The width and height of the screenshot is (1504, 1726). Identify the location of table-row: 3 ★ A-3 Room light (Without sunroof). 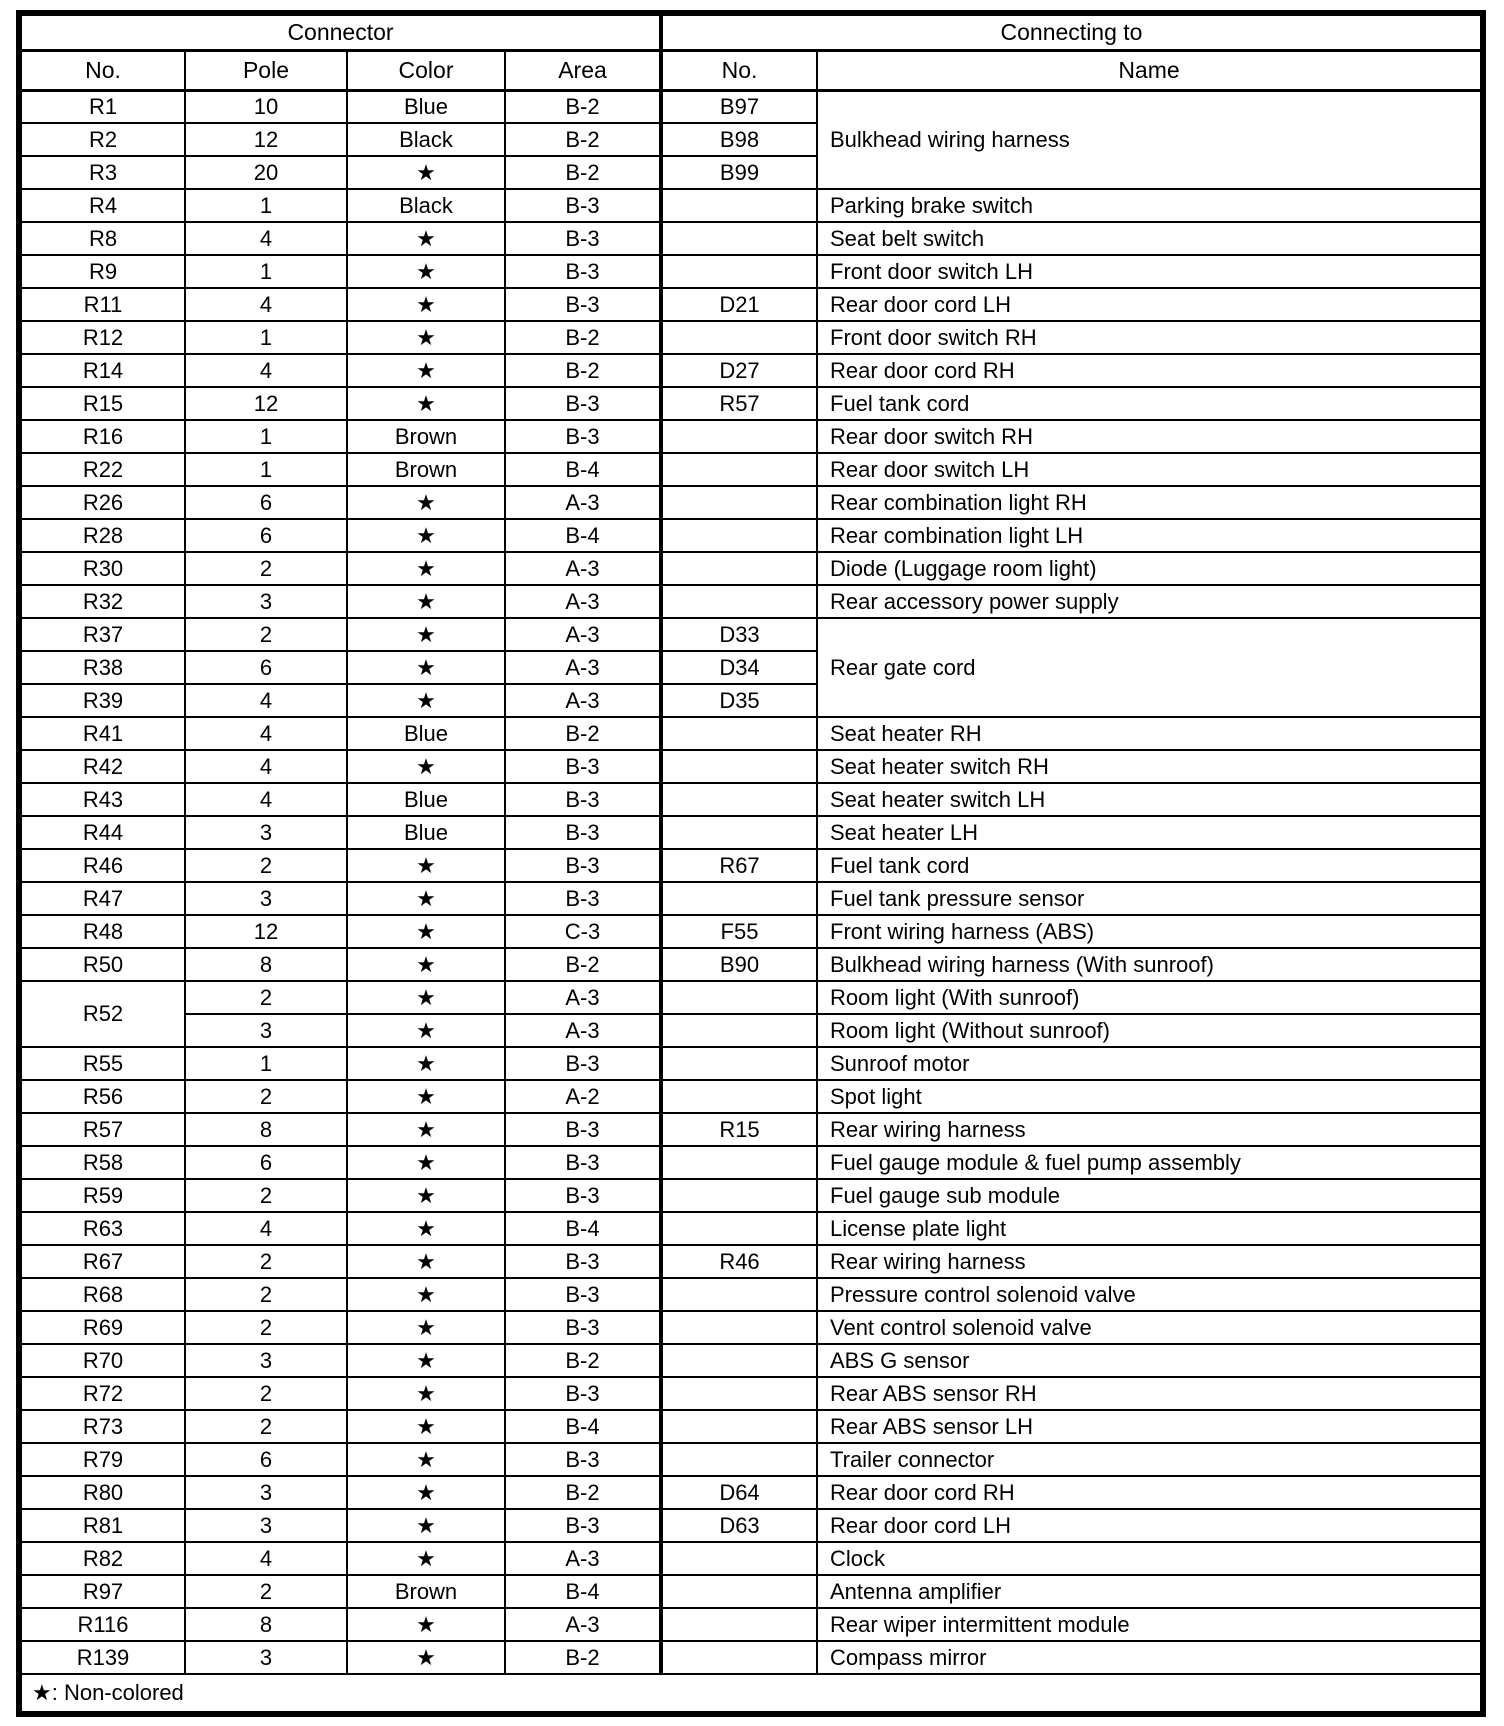
(751, 1030).